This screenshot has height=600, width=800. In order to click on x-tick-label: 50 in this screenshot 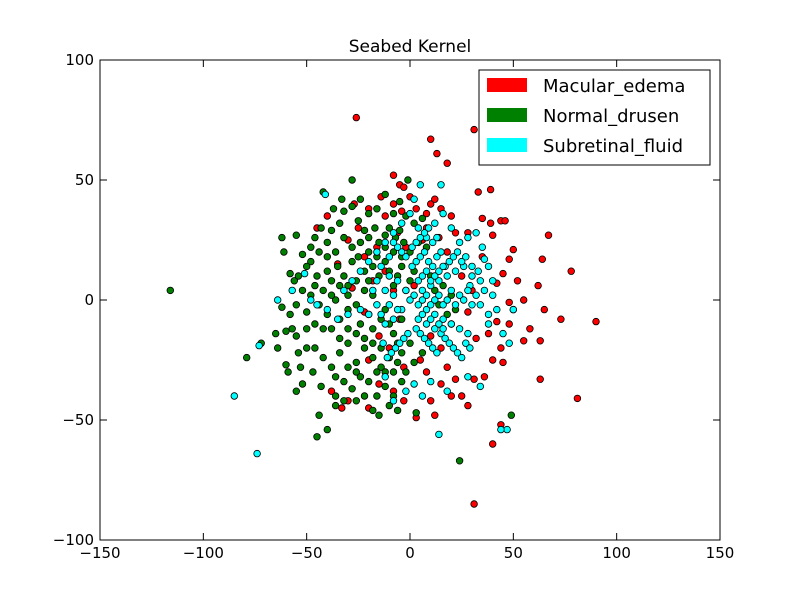, I will do `click(513, 553)`.